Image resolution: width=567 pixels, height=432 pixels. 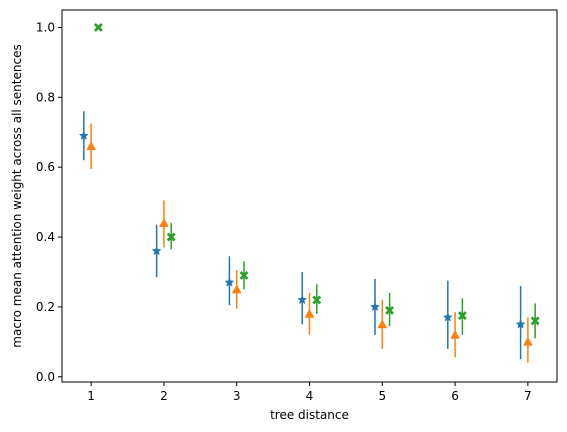 What do you see at coordinates (45, 237) in the screenshot?
I see `y-tick-label: 0.4` at bounding box center [45, 237].